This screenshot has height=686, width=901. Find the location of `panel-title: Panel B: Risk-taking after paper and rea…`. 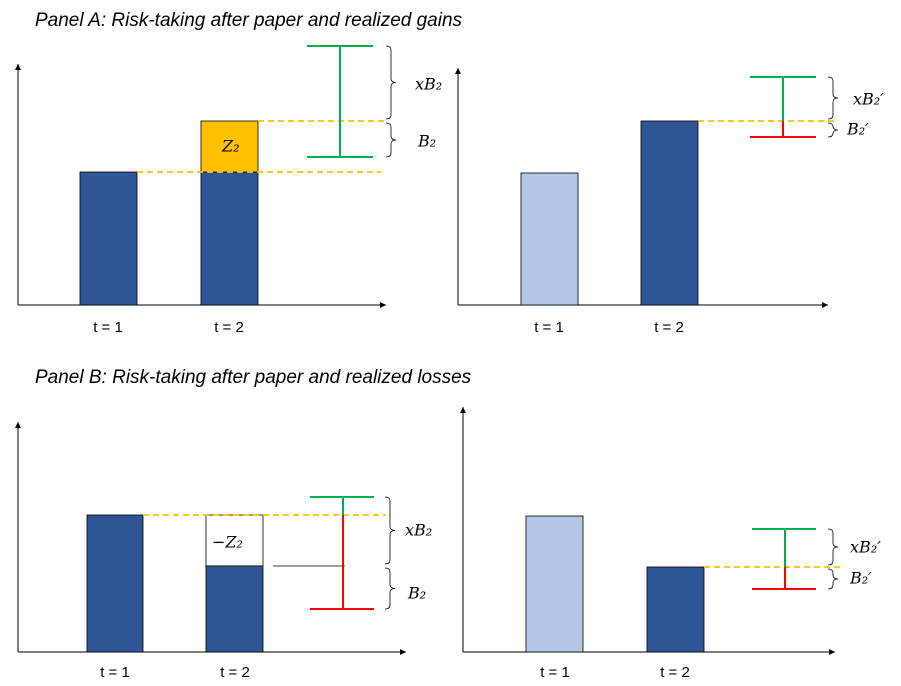

panel-title: Panel B: Risk-taking after paper and rea… is located at coordinates (253, 377).